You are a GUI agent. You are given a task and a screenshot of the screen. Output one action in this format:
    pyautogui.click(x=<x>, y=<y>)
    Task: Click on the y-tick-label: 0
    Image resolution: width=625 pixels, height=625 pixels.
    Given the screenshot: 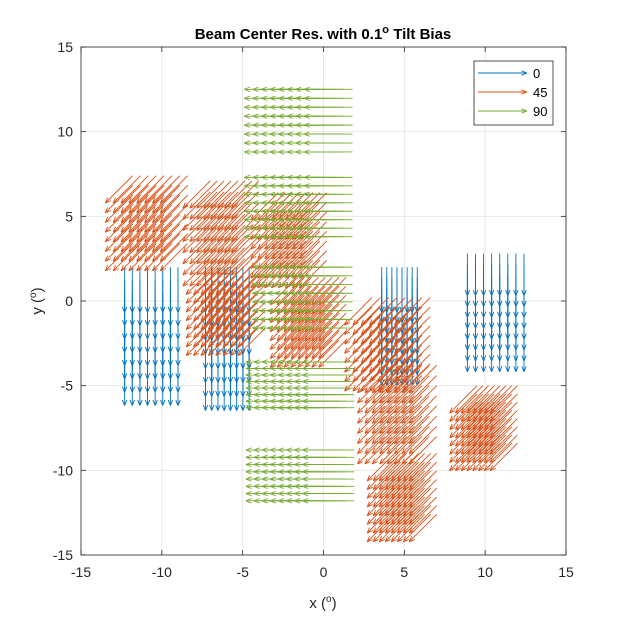 What is the action you would take?
    pyautogui.click(x=69, y=301)
    